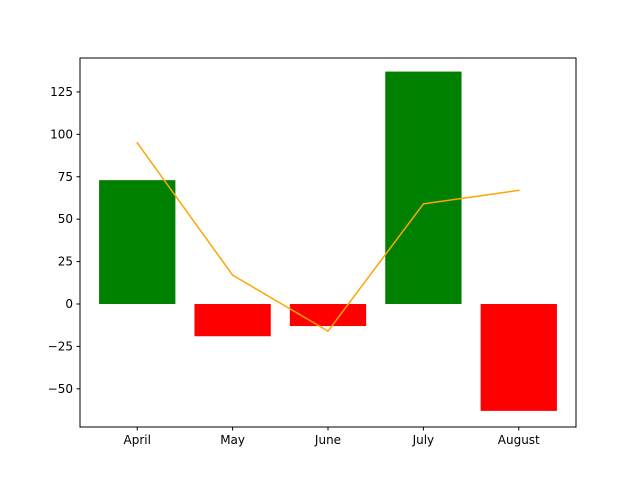 The image size is (640, 480). What do you see at coordinates (232, 440) in the screenshot?
I see `x-tick-label: May` at bounding box center [232, 440].